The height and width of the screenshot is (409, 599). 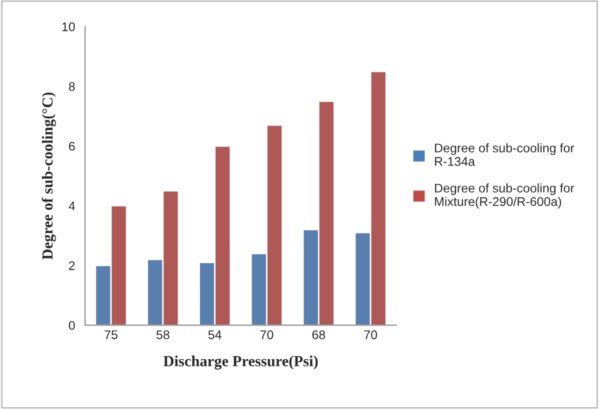 I want to click on x-tick-label: 68, so click(x=319, y=335).